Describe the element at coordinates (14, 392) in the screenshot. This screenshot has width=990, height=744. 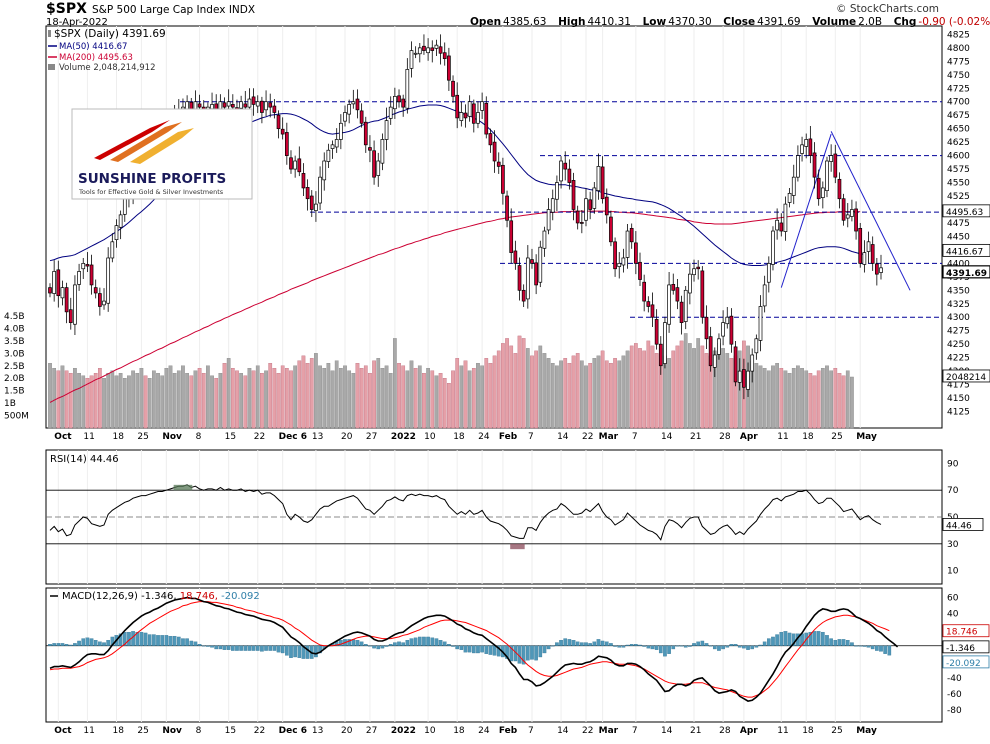
I see `volume-tick: 1.5B` at that location.